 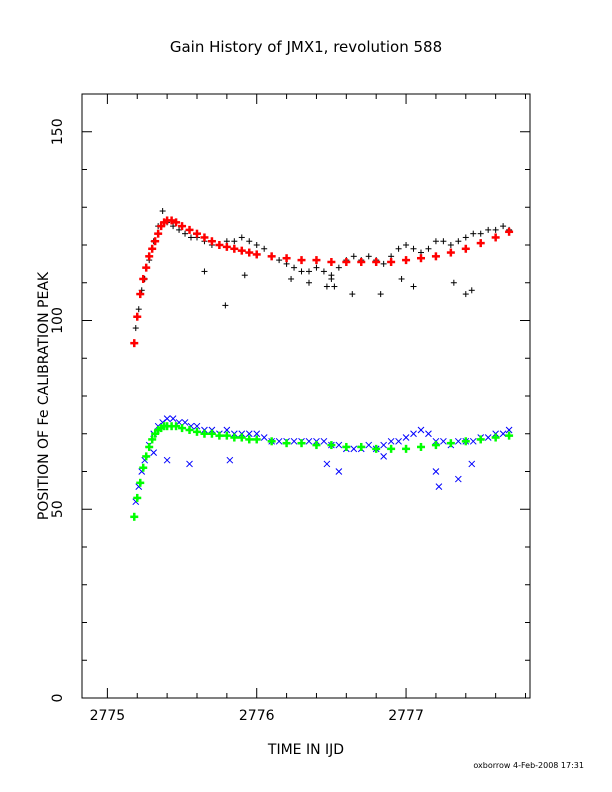 What do you see at coordinates (58, 131) in the screenshot?
I see `y-tick-label: 150` at bounding box center [58, 131].